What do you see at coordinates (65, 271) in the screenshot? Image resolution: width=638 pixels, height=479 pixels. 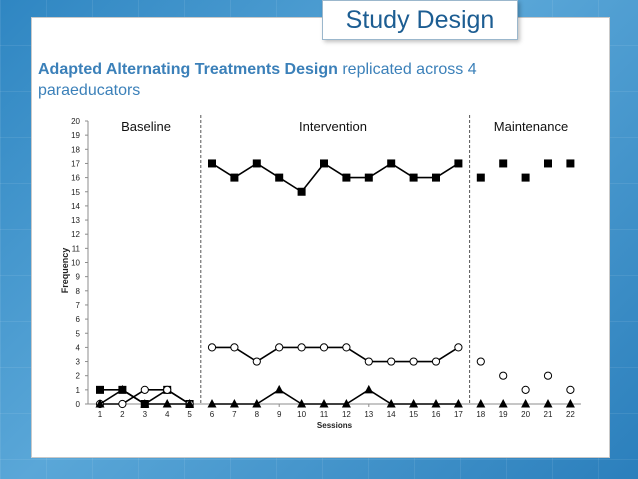 I see `y-axis-label: Frequency` at bounding box center [65, 271].